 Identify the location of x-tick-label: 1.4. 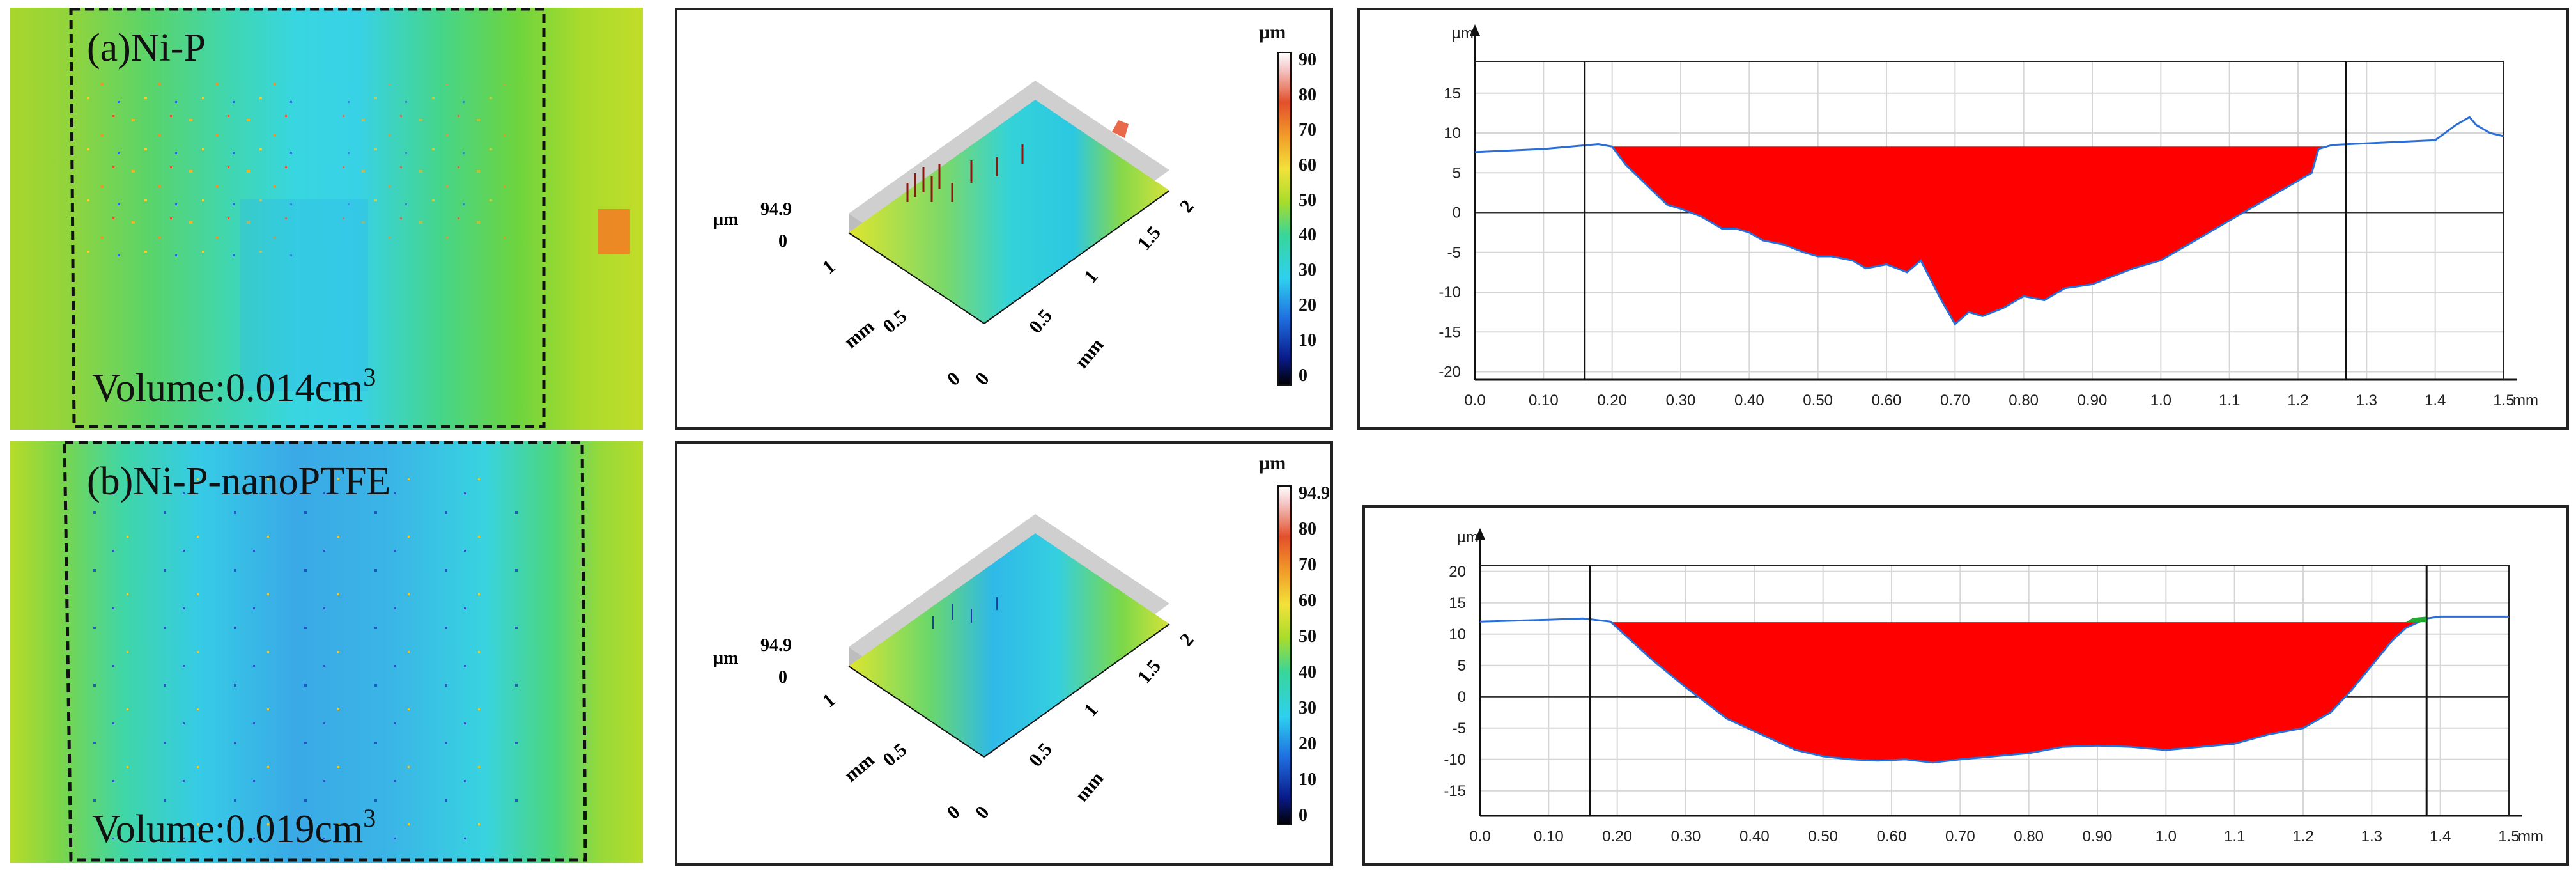
(2440, 836).